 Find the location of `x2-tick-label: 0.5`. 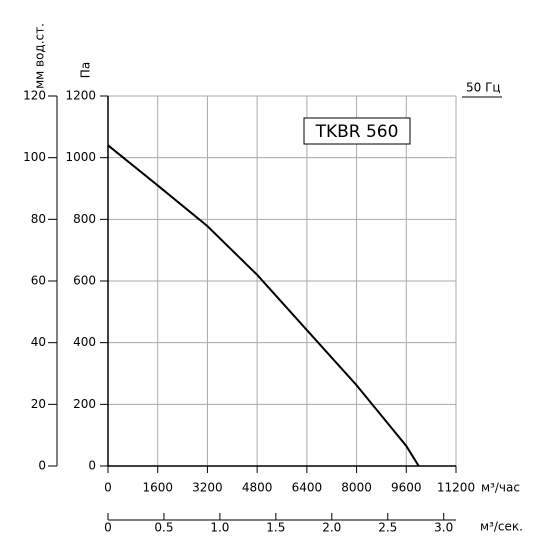

x2-tick-label: 0.5 is located at coordinates (163, 528).